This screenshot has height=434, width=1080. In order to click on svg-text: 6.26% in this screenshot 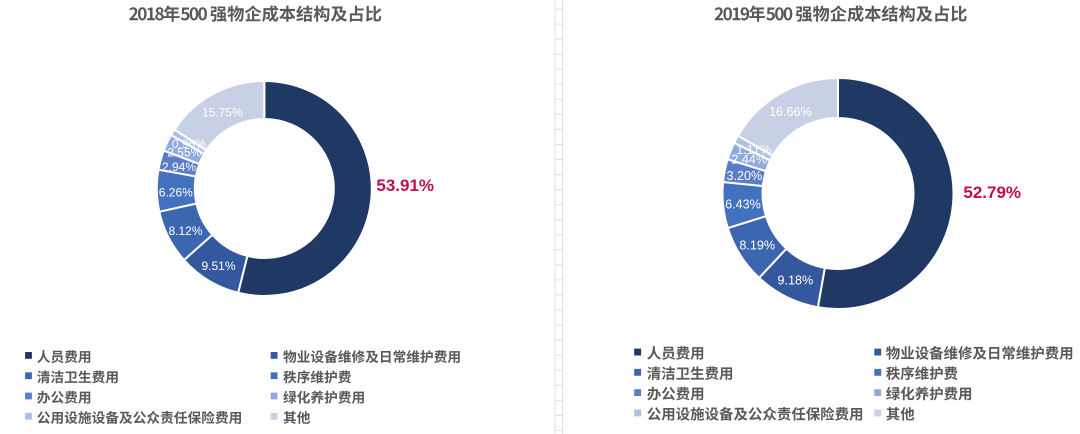, I will do `click(176, 192)`.